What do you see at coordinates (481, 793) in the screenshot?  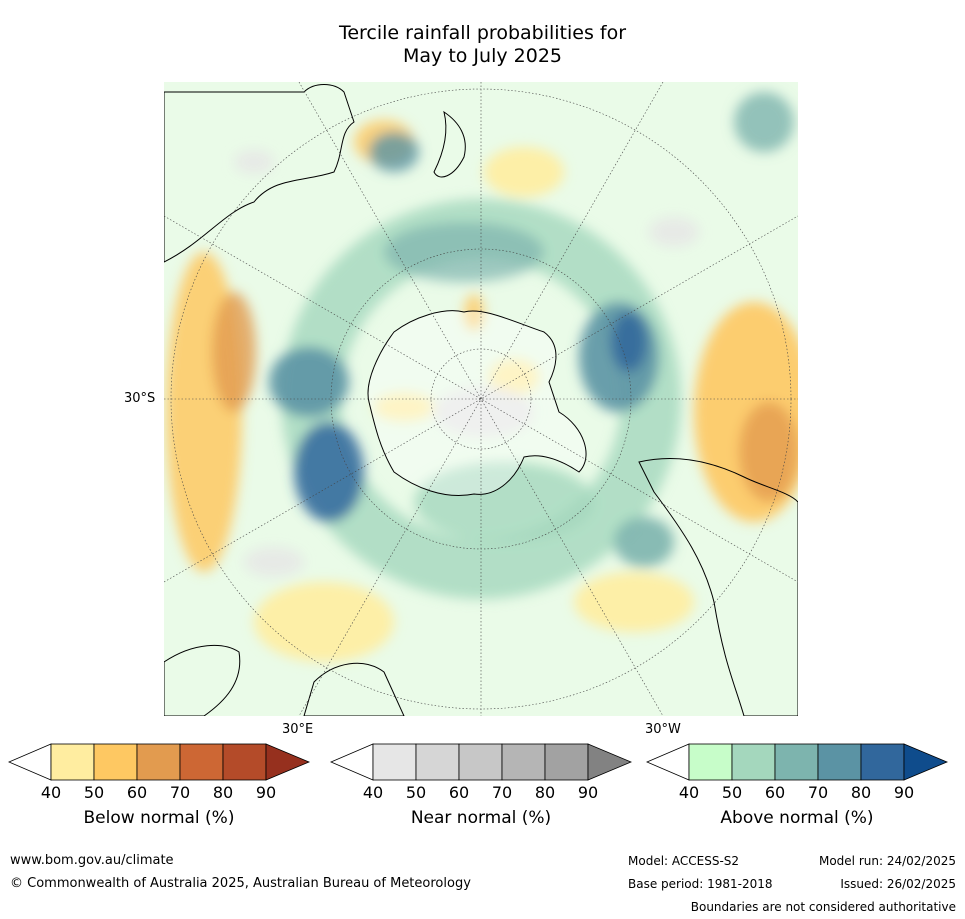 I see `near-normal-ticks: 40 50 60 70 80 90` at bounding box center [481, 793].